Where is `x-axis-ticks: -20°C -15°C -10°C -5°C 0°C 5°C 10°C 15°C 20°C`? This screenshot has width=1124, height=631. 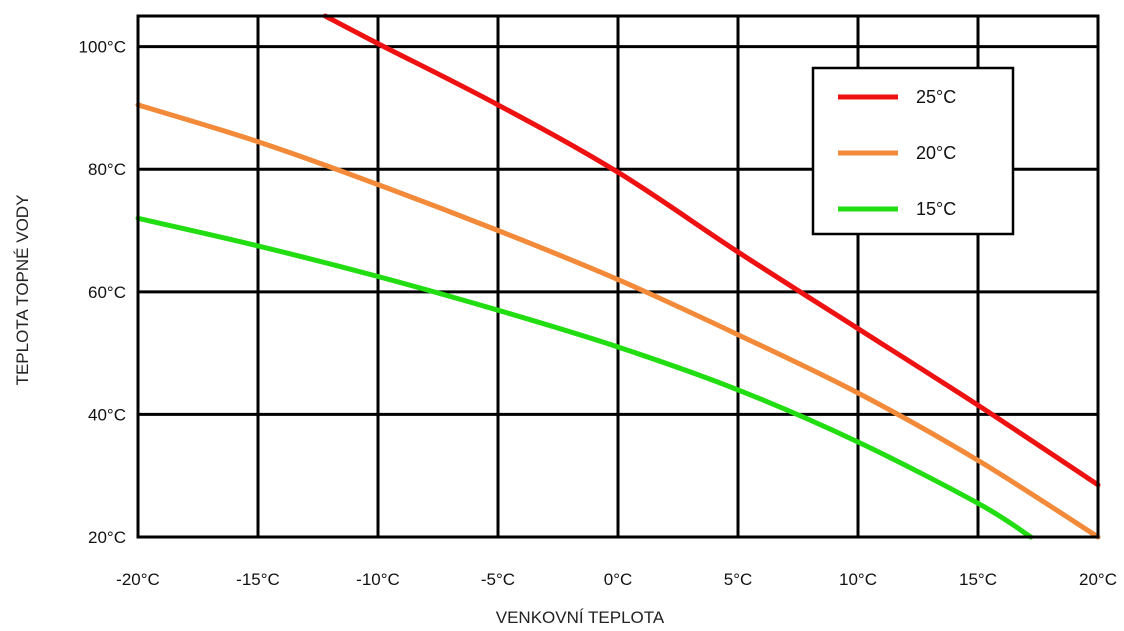
x-axis-ticks: -20°C -15°C -10°C -5°C 0°C 5°C 10°C 15°C 20°C is located at coordinates (616, 579).